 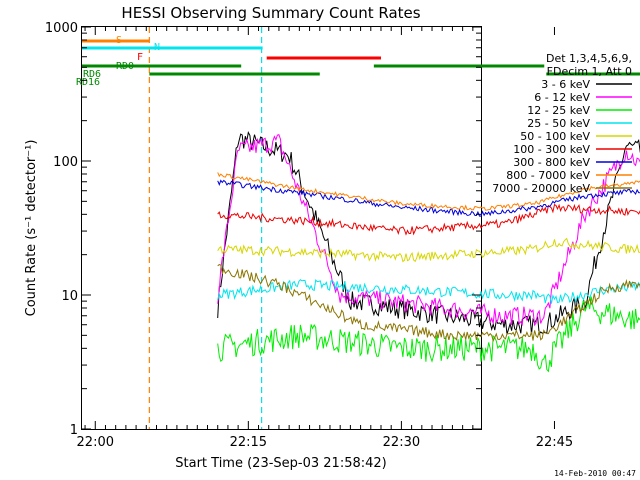 I want to click on legend-entry: 50 - 100 keV, so click(x=555, y=136).